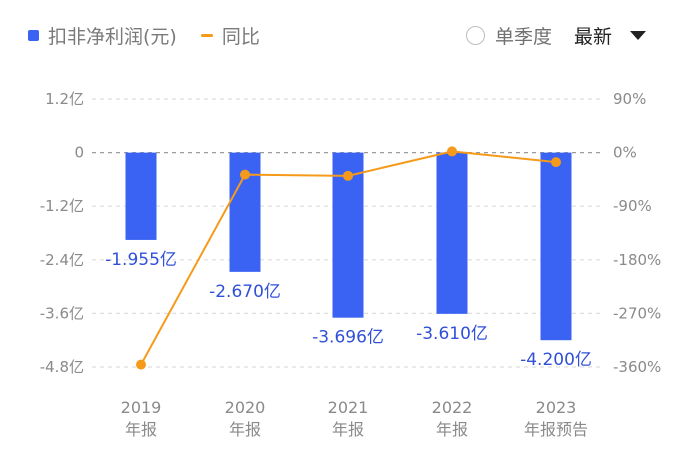 This screenshot has height=451, width=700. I want to click on bar-value-label: -4.200亿, so click(556, 360).